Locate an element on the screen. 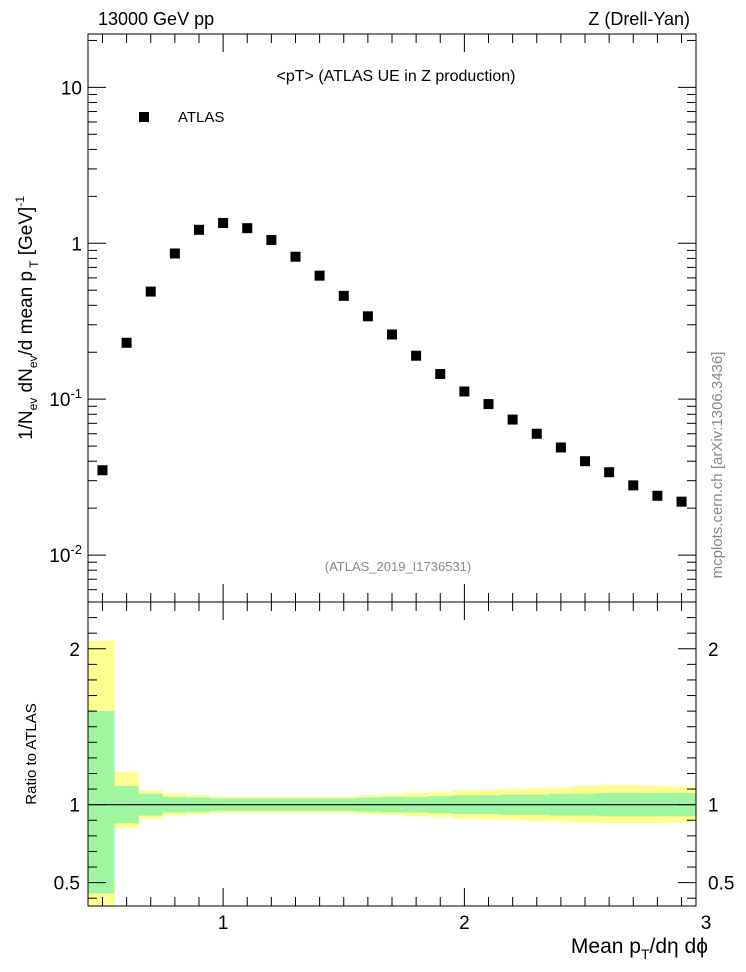 This screenshot has width=746, height=972. ratio-y-axis-label: Ratio to ATLAS is located at coordinates (31, 753).